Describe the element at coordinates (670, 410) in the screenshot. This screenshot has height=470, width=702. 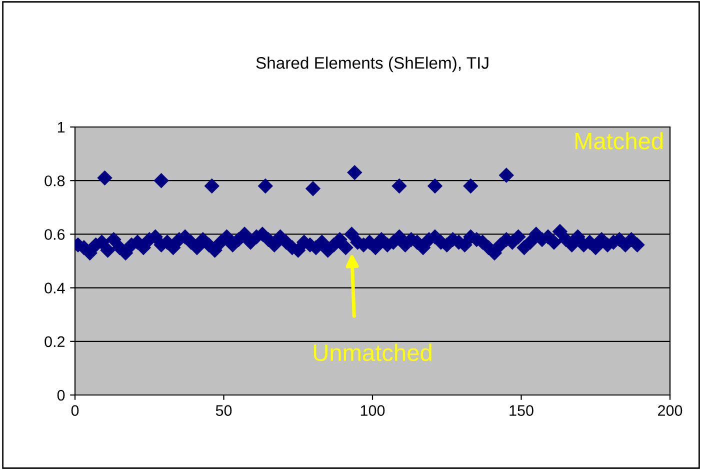
I see `x-tick-label: 200` at that location.